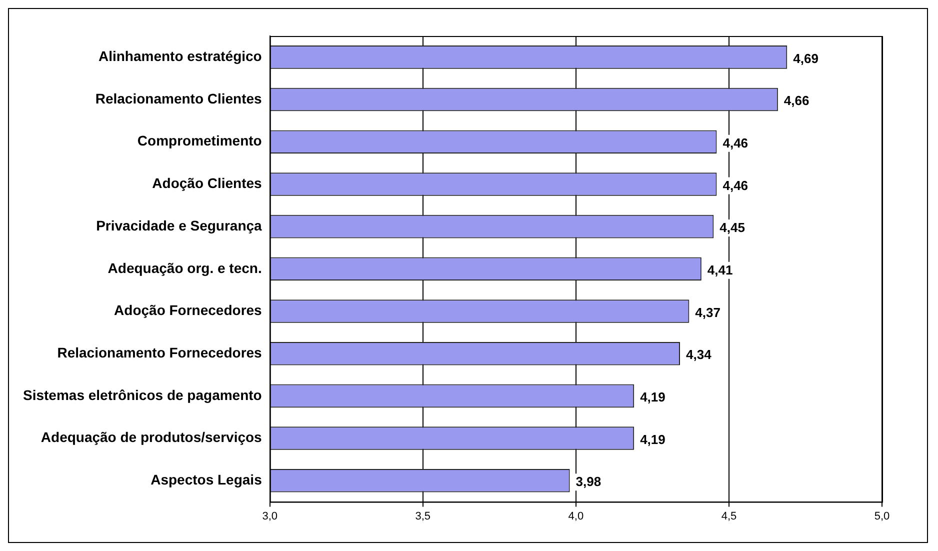 The width and height of the screenshot is (938, 551). Describe the element at coordinates (185, 268) in the screenshot. I see `y-tick-label: Adequação org. e tecn.` at that location.